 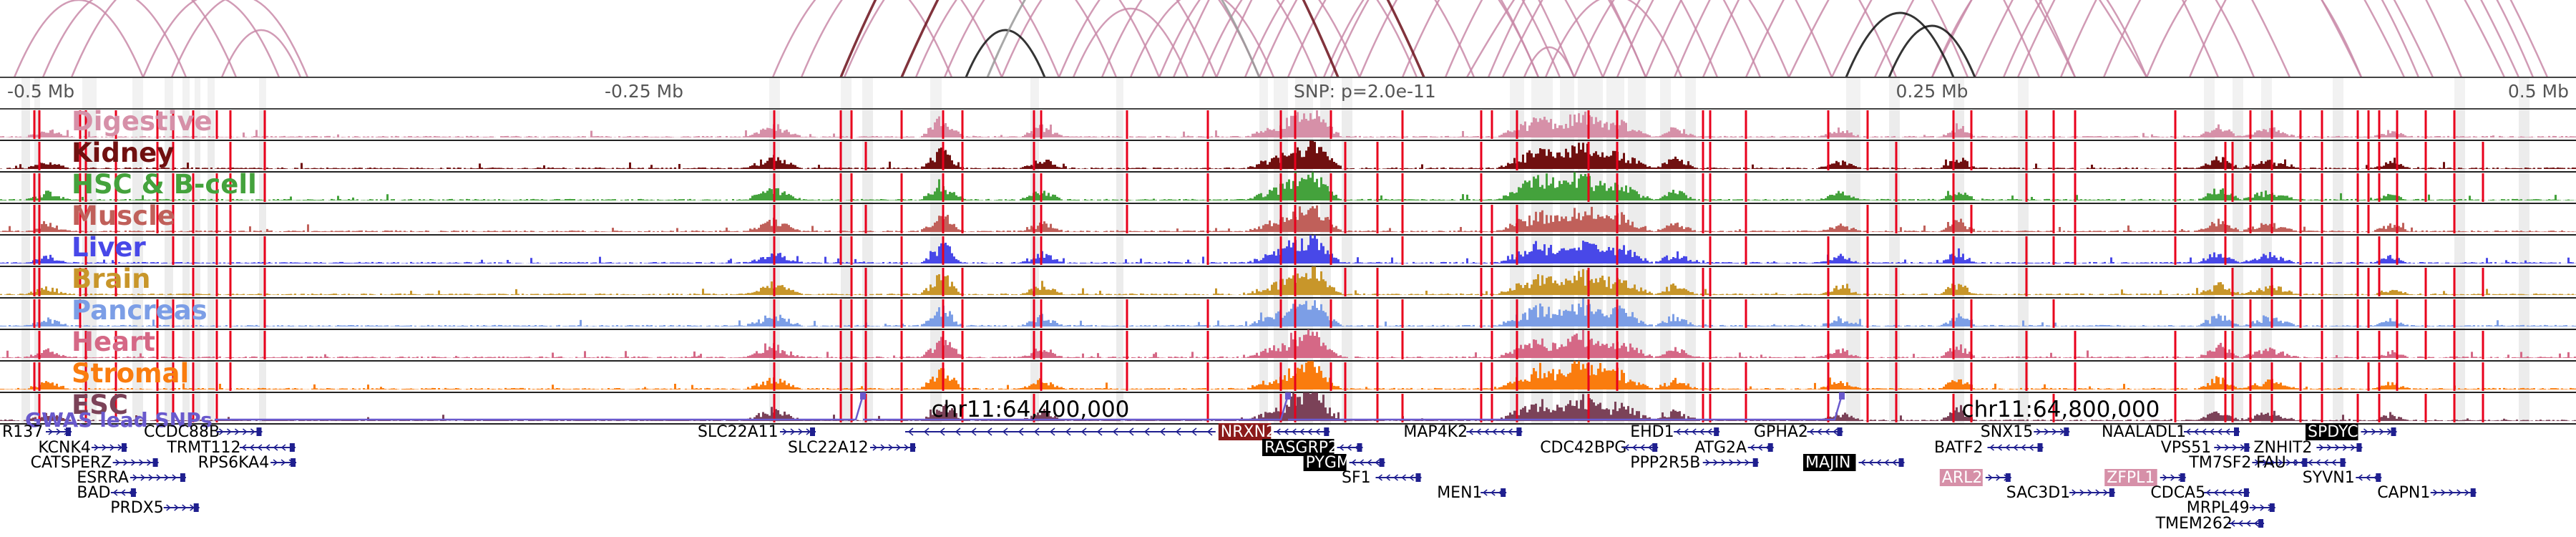 I want to click on gene-ccdc88b: CCDC88B, so click(x=203, y=432).